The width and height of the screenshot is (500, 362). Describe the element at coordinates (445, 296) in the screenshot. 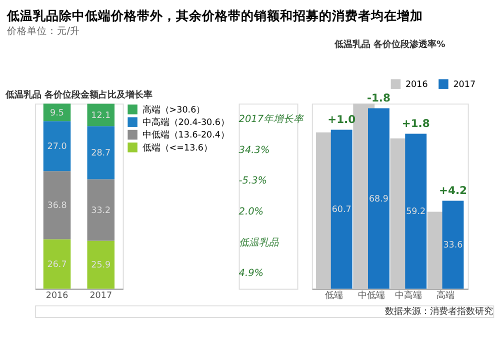

I see `x-tick-label: 高端` at that location.